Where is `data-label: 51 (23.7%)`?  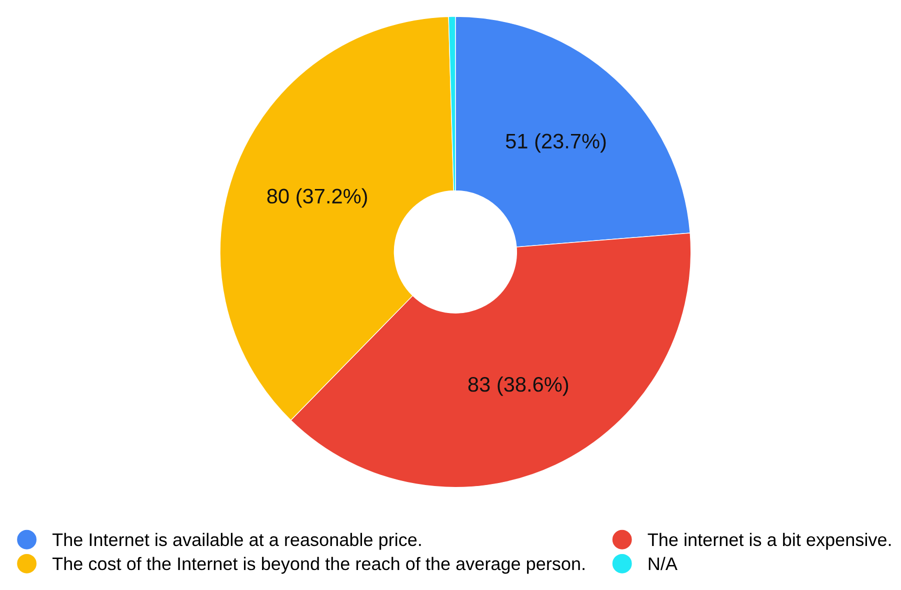
data-label: 51 (23.7%) is located at coordinates (556, 143).